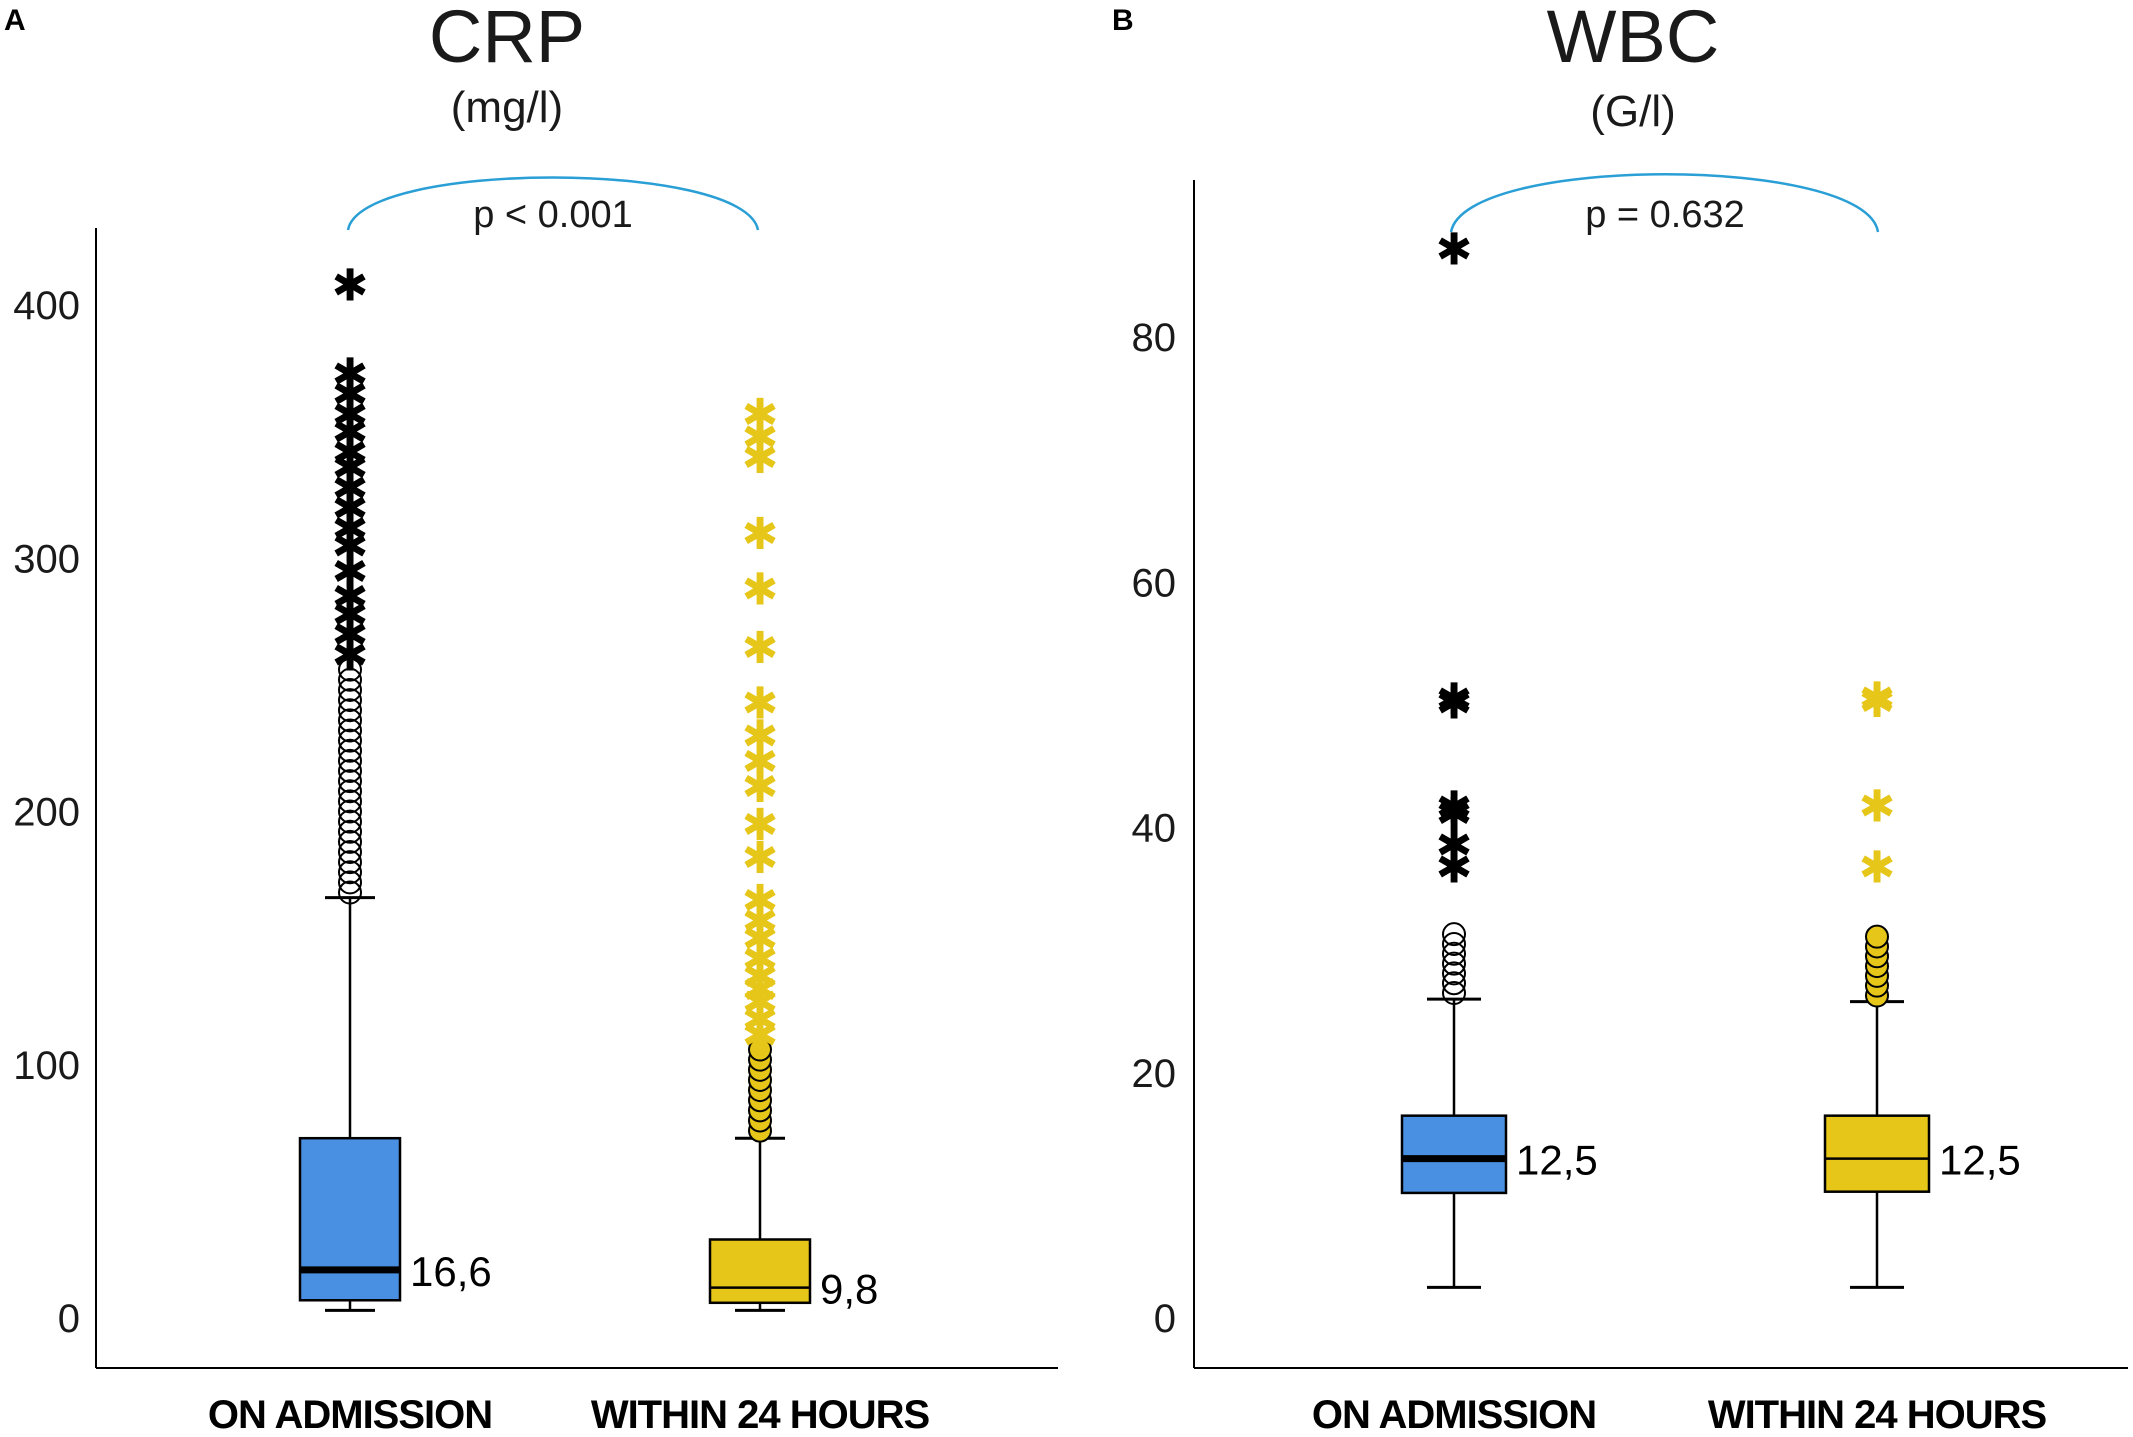  I want to click on y-tick-label: 40, so click(1154, 829).